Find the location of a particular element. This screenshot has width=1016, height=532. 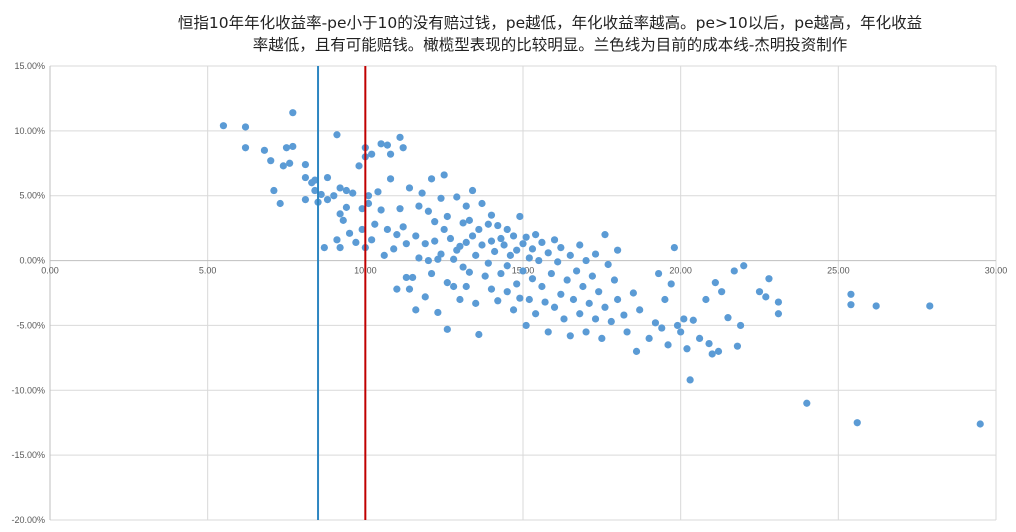

y-tick-label: -10.00% is located at coordinates (28, 390).